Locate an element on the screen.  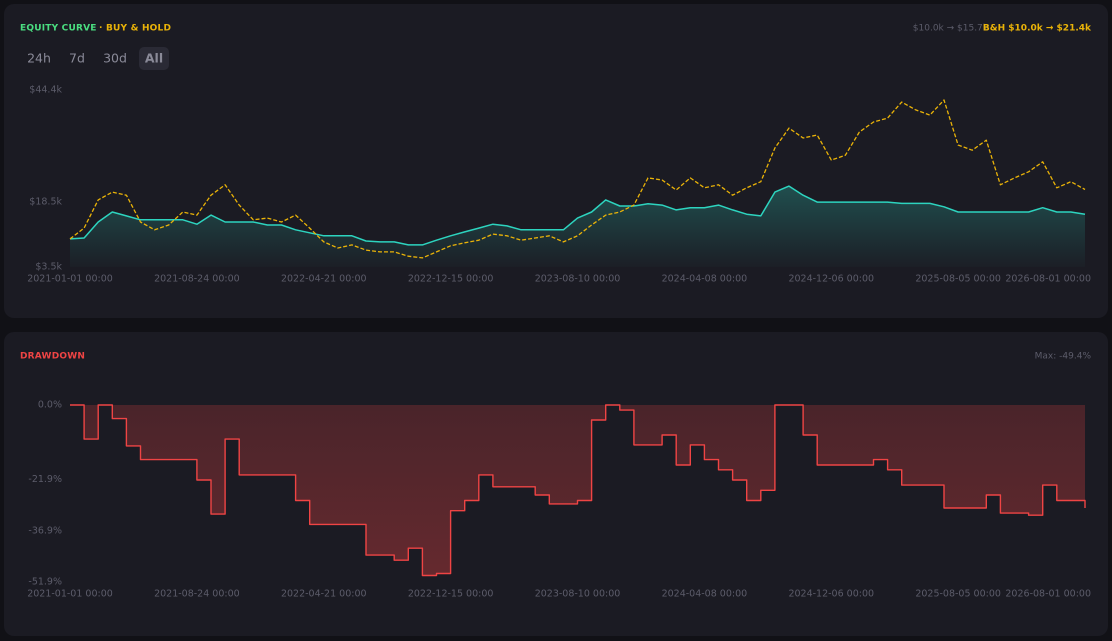
range-button: All is located at coordinates (154, 58).